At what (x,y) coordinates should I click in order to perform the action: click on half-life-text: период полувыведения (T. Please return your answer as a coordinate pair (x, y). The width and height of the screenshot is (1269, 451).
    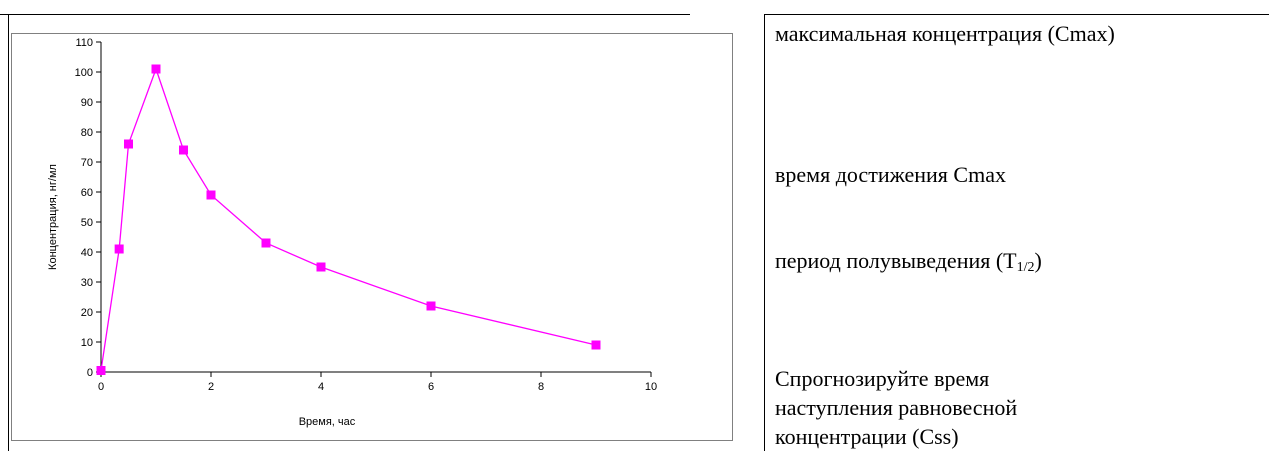
    Looking at the image, I should click on (896, 260).